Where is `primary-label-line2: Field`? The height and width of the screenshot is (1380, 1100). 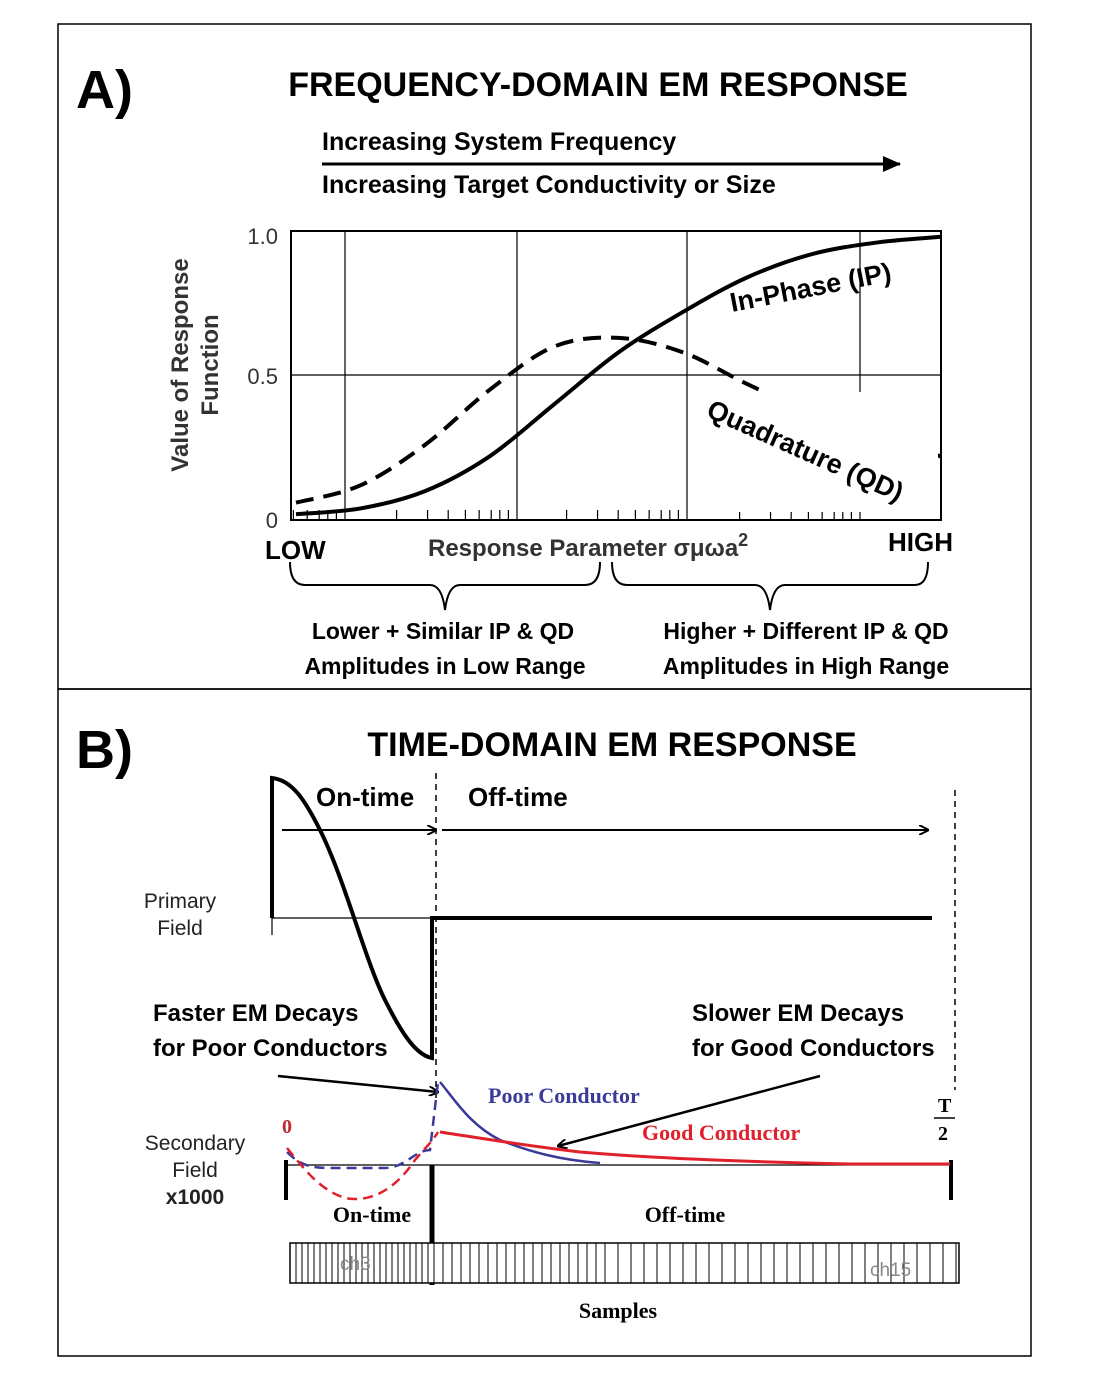
primary-label-line2: Field is located at coordinates (180, 928).